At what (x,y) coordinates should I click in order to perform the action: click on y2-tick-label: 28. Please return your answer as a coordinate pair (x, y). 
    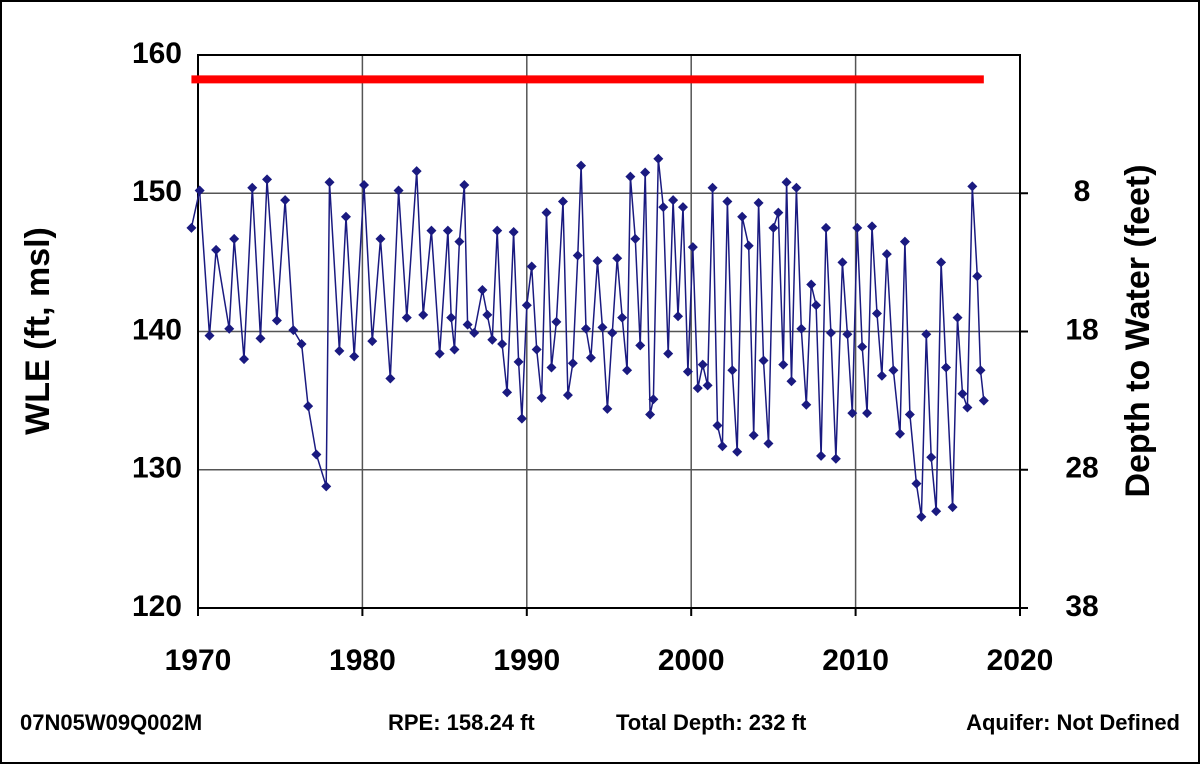
    Looking at the image, I should click on (1081, 468).